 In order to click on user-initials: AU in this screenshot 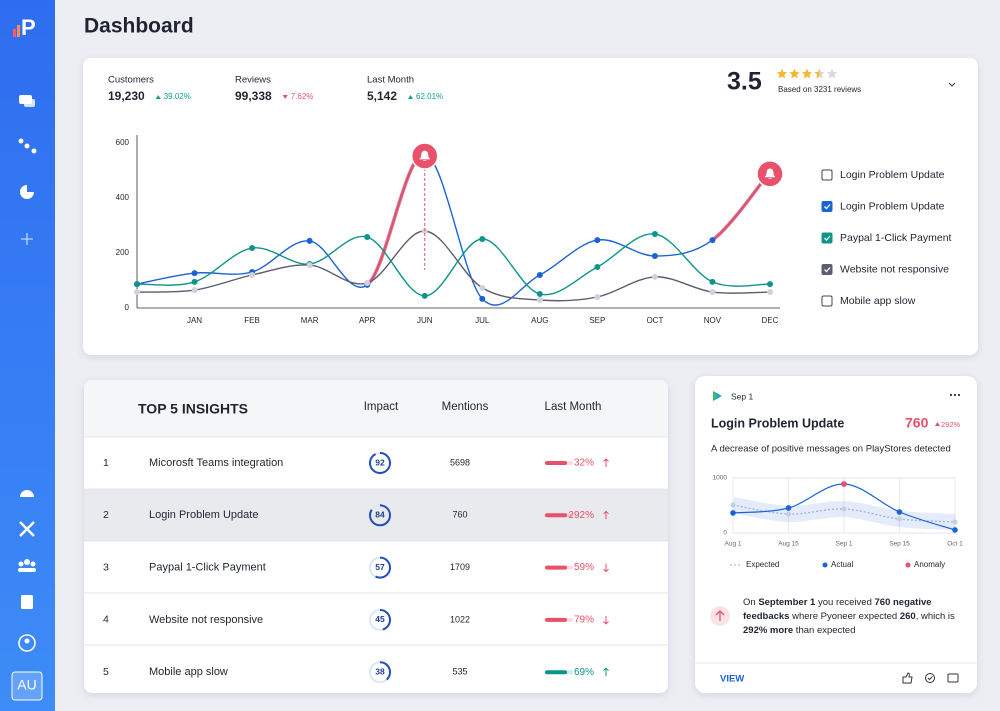, I will do `click(26, 685)`.